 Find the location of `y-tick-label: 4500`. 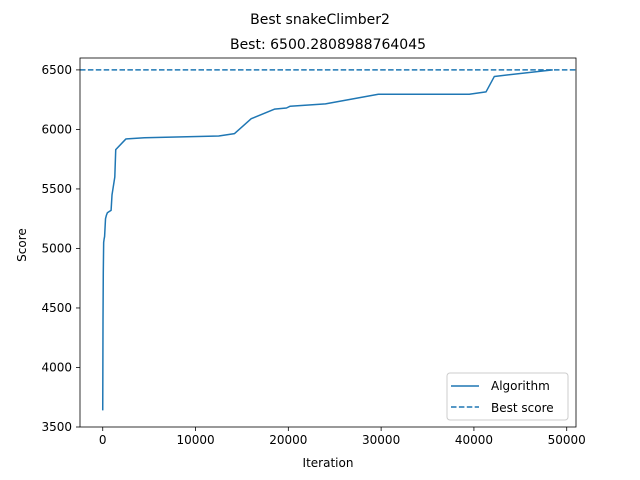

y-tick-label: 4500 is located at coordinates (56, 308).